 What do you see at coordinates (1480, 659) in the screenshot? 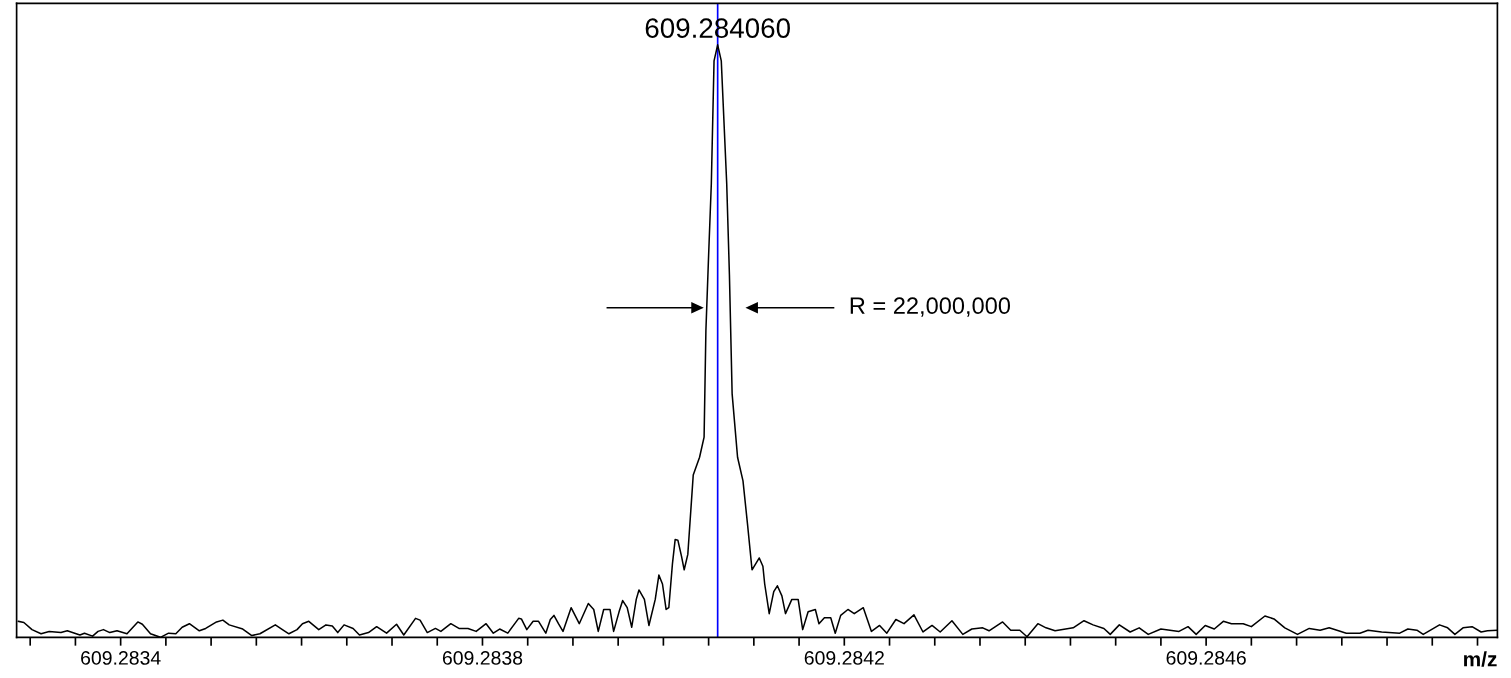
I see `x-axis-title: m/z` at bounding box center [1480, 659].